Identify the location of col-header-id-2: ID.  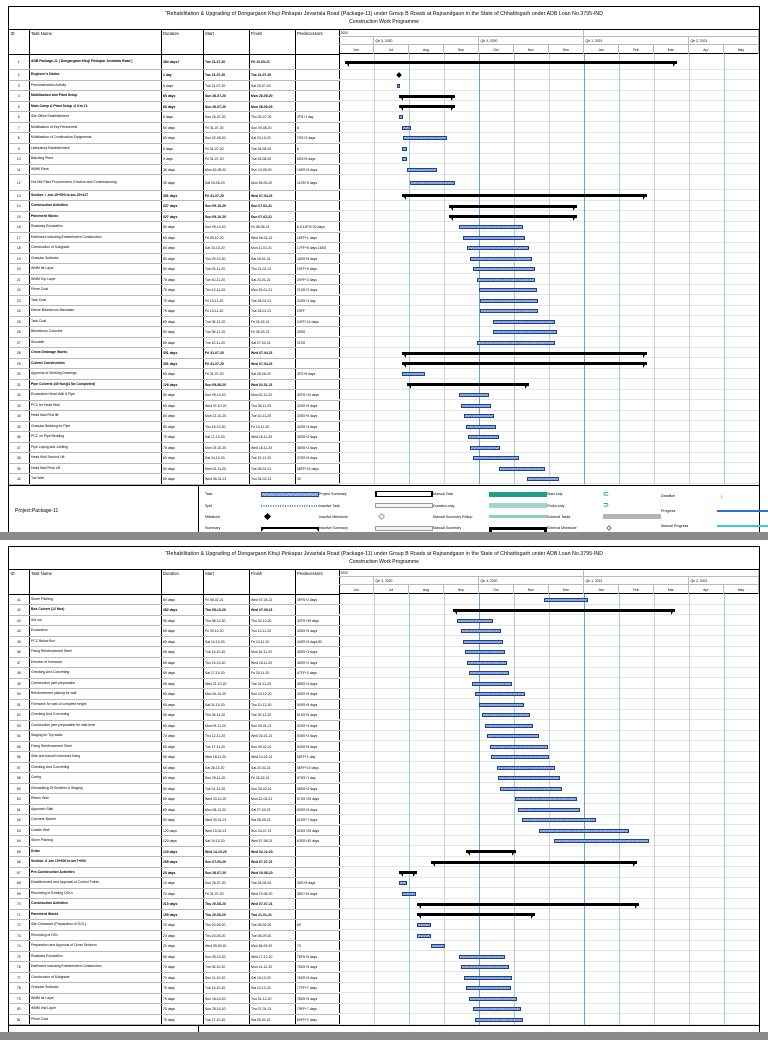
(19, 582).